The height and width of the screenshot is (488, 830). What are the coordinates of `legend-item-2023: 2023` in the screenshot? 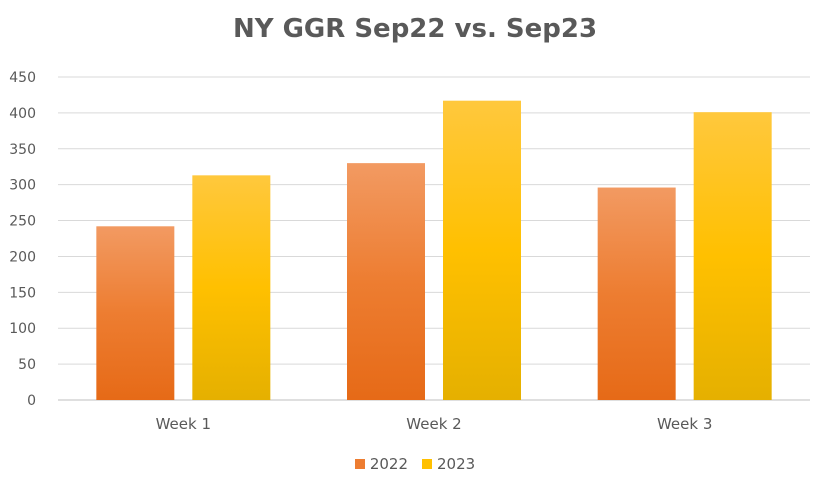 It's located at (448, 464).